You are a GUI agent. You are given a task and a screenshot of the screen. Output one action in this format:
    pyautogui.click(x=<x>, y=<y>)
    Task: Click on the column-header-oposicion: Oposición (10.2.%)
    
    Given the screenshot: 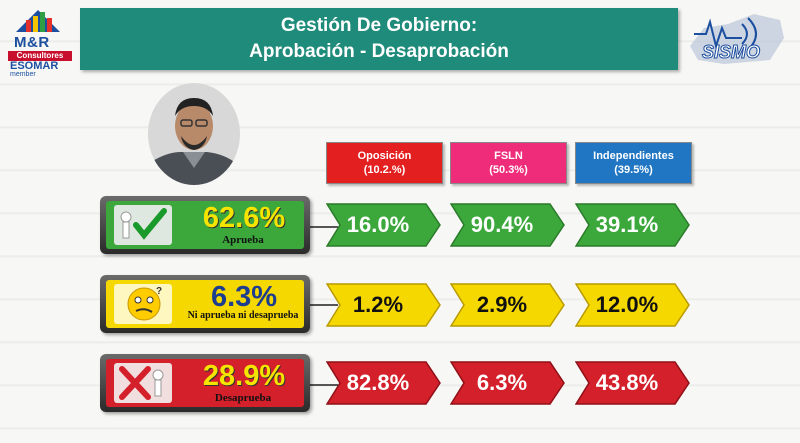 What is the action you would take?
    pyautogui.click(x=384, y=163)
    